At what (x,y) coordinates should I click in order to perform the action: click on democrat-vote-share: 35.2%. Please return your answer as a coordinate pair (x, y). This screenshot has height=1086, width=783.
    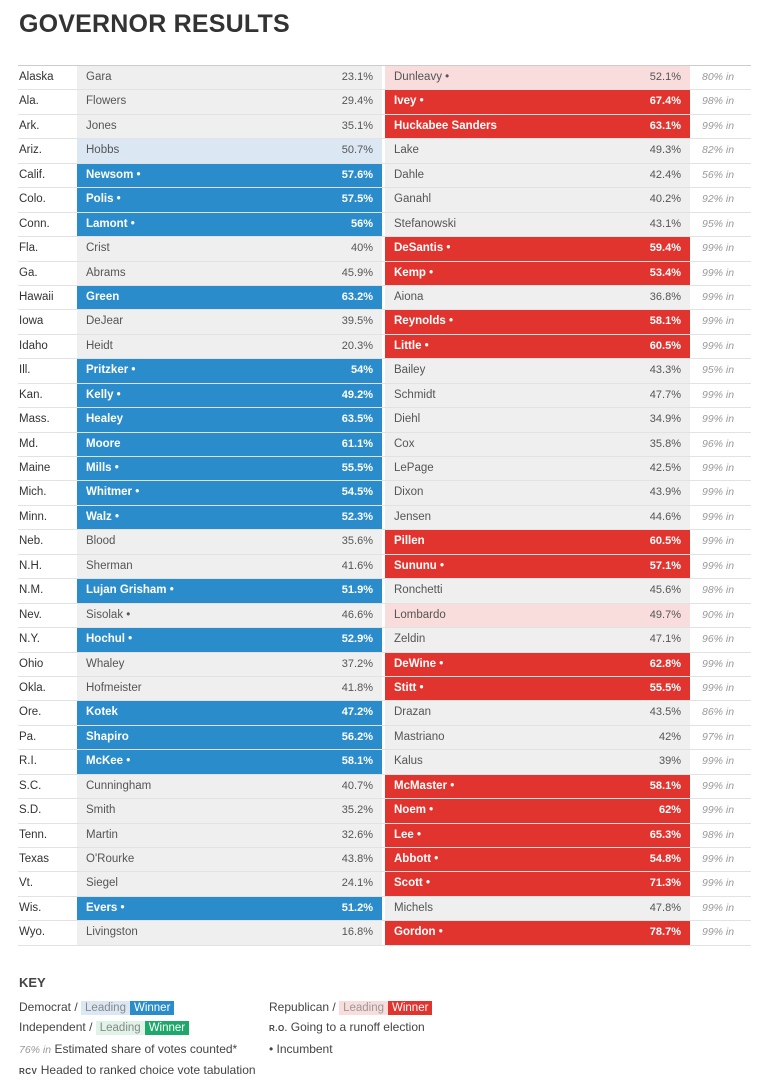
    Looking at the image, I should click on (357, 810).